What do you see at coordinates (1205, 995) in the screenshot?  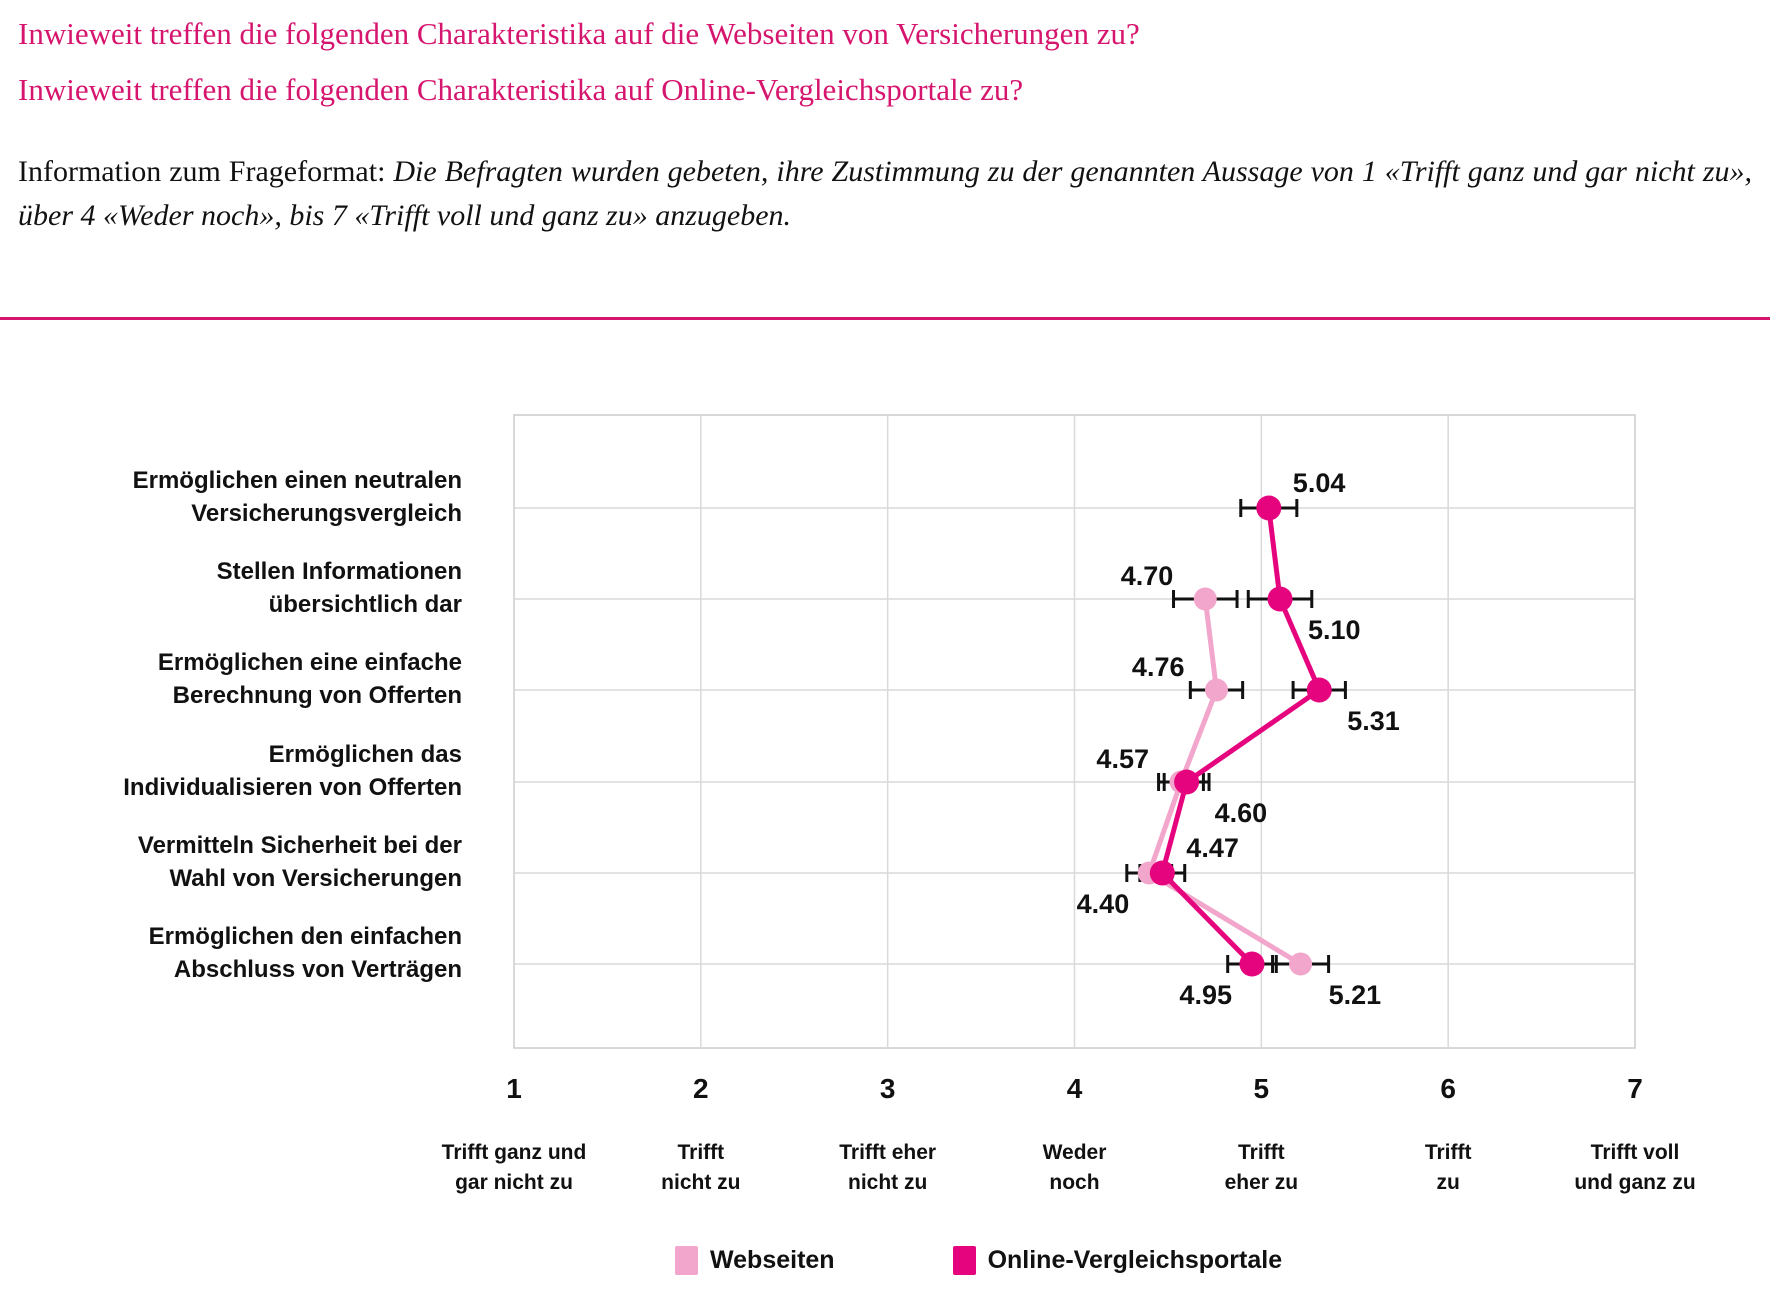 I see `value-label: 4.95` at bounding box center [1205, 995].